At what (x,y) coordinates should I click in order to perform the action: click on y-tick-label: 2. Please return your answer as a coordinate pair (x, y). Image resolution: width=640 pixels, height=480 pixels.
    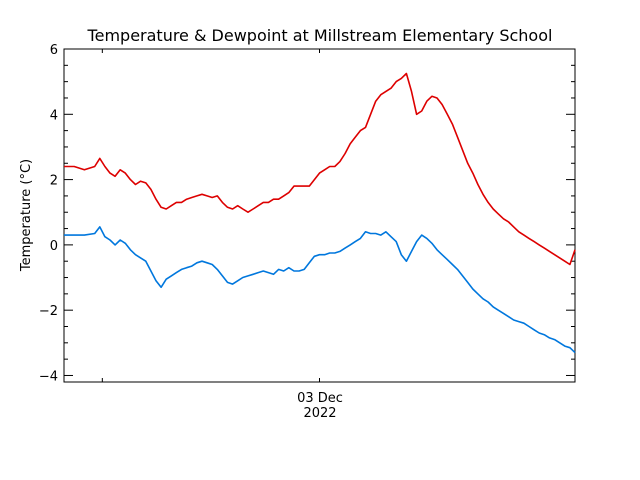
    Looking at the image, I should click on (54, 181).